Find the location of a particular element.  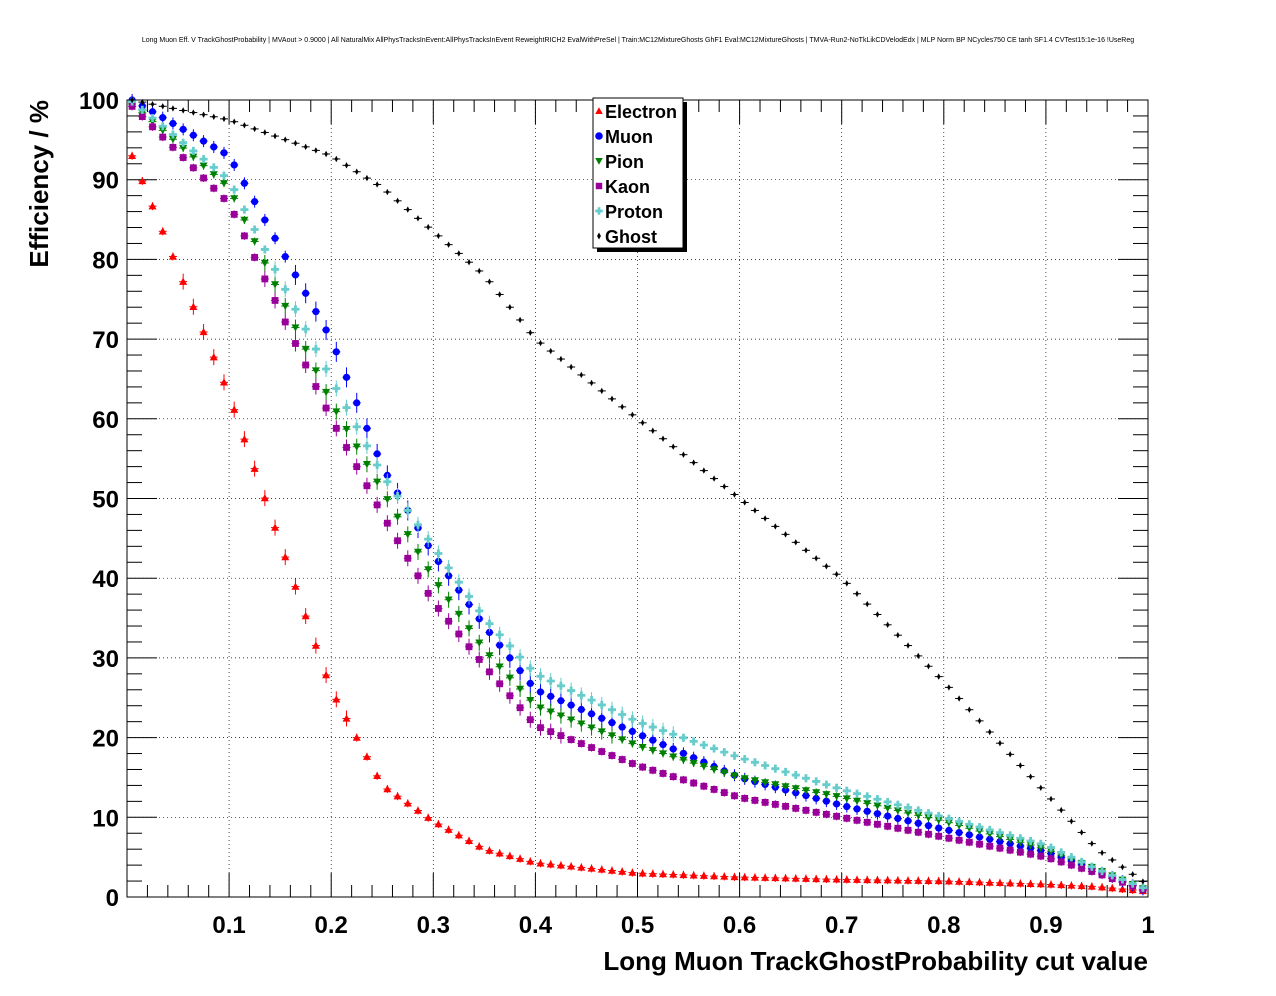

legend-marker-muon is located at coordinates (599, 136).